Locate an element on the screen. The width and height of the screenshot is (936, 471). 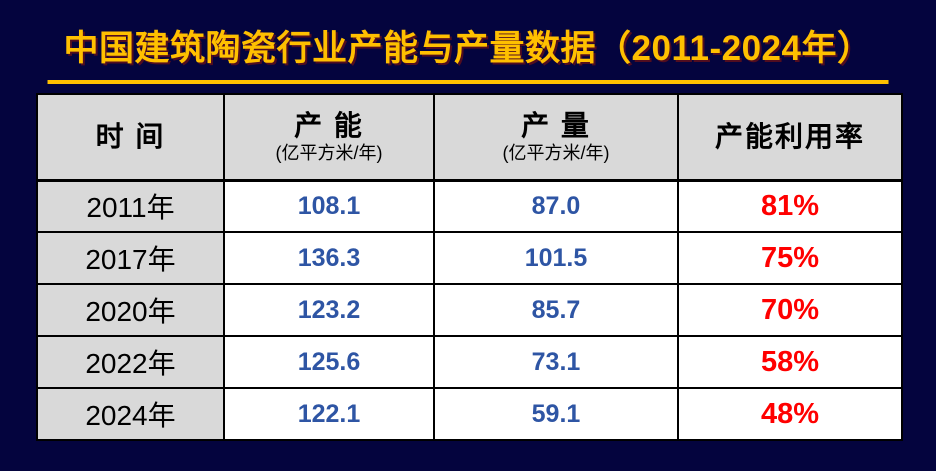
utilization-cell: 81% is located at coordinates (790, 206).